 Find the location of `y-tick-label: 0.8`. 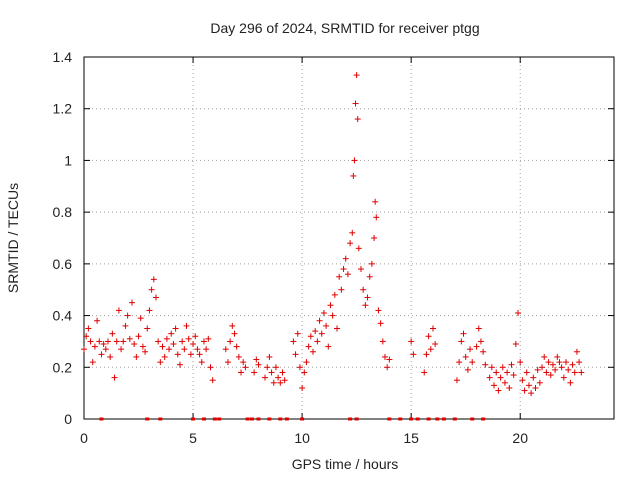

y-tick-label: 0.8 is located at coordinates (63, 212).